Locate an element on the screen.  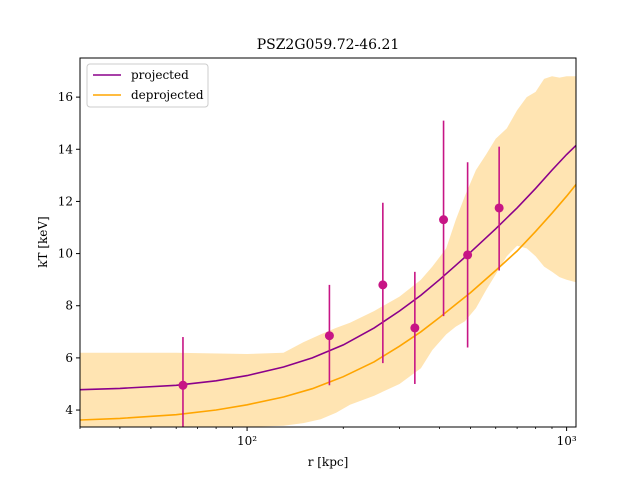
y-axis-label: kT [keV] is located at coordinates (43, 242).